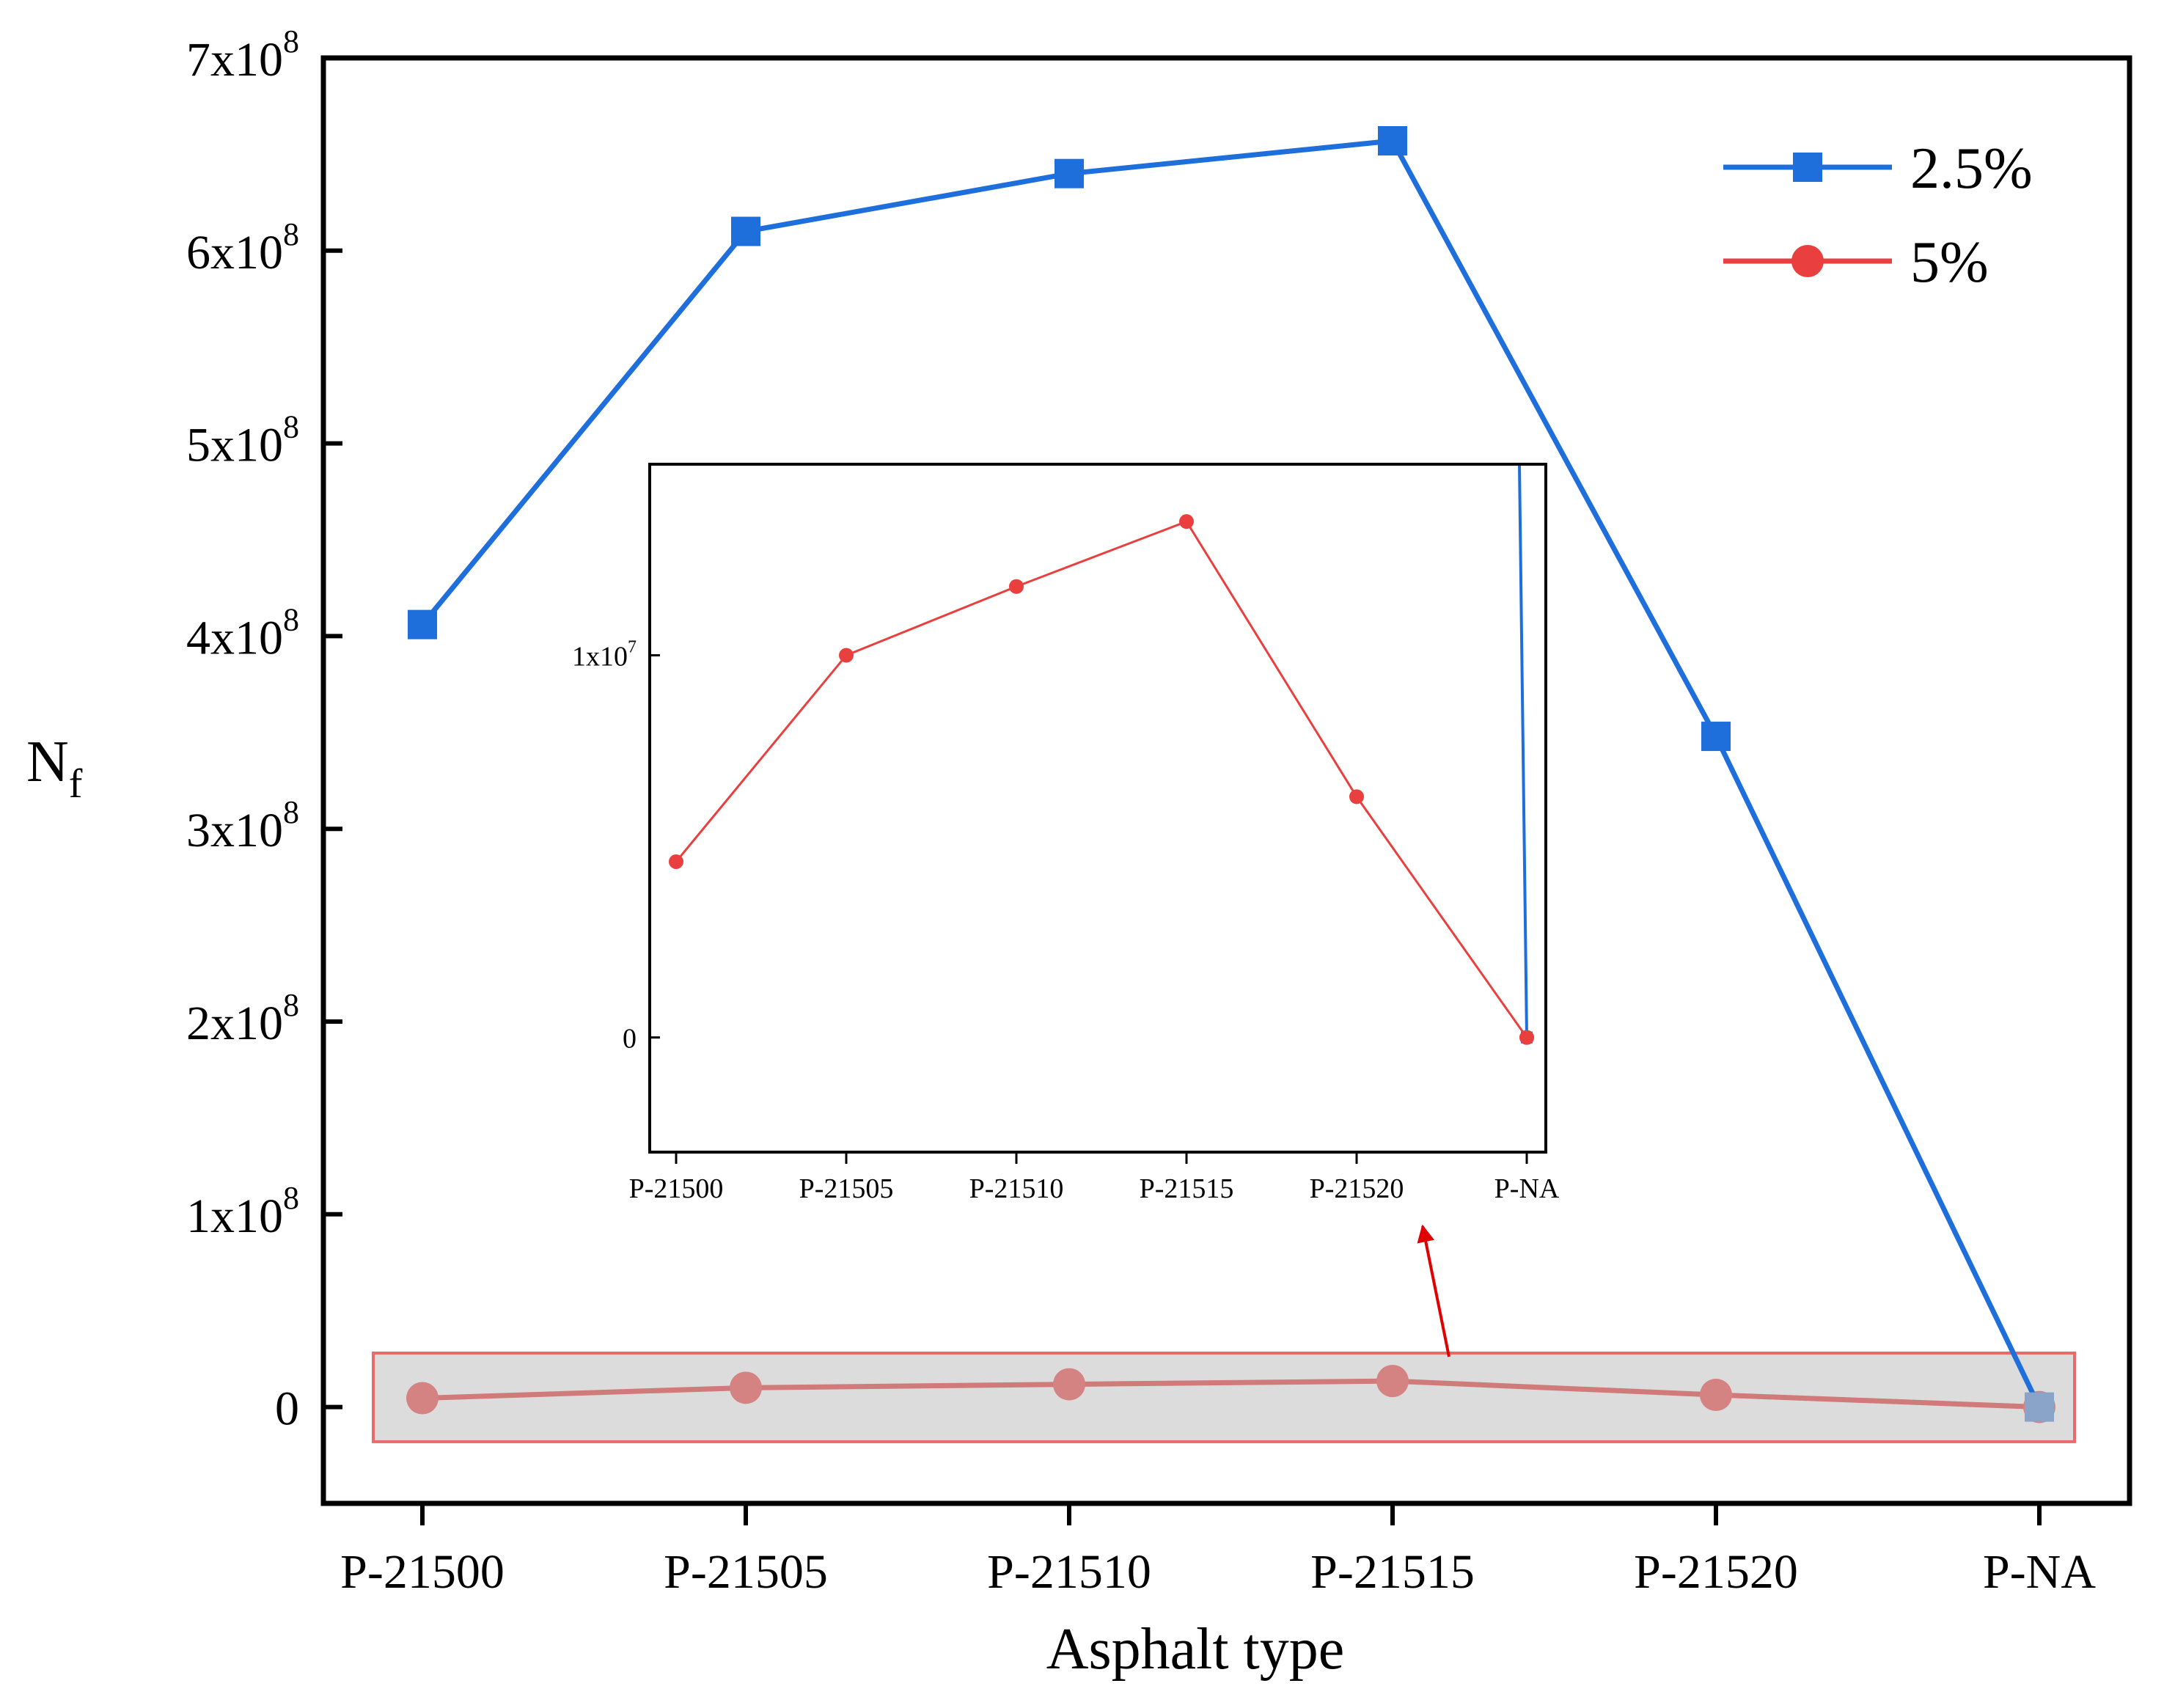 This screenshot has height=1708, width=2164. What do you see at coordinates (423, 1572) in the screenshot?
I see `x-tick-label: P-21500` at bounding box center [423, 1572].